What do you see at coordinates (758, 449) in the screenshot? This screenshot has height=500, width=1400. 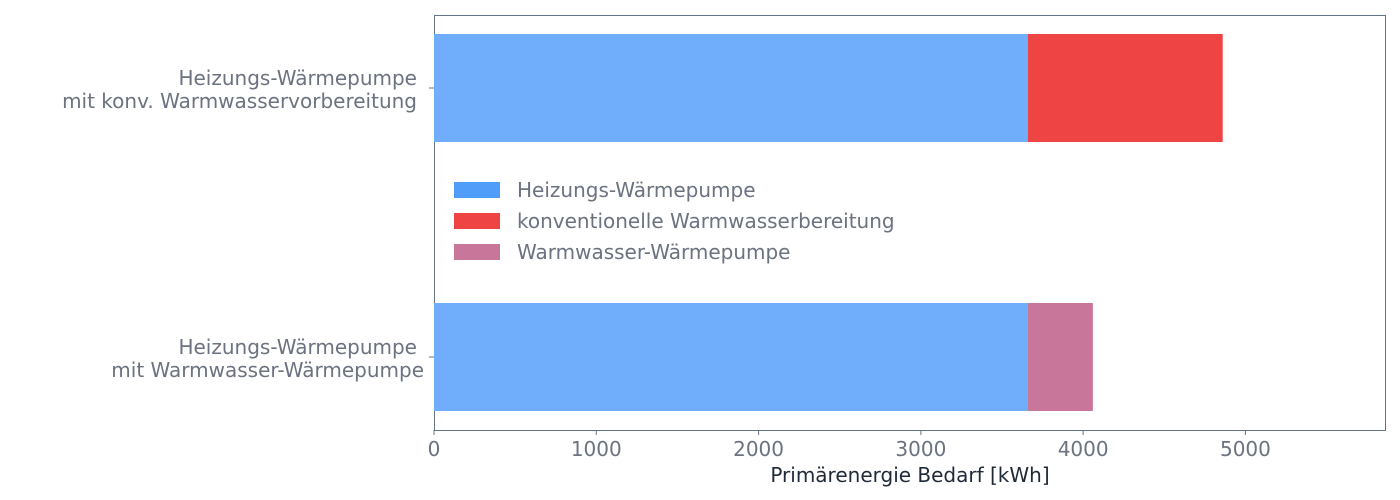 I see `x-tick-label: 2000` at bounding box center [758, 449].